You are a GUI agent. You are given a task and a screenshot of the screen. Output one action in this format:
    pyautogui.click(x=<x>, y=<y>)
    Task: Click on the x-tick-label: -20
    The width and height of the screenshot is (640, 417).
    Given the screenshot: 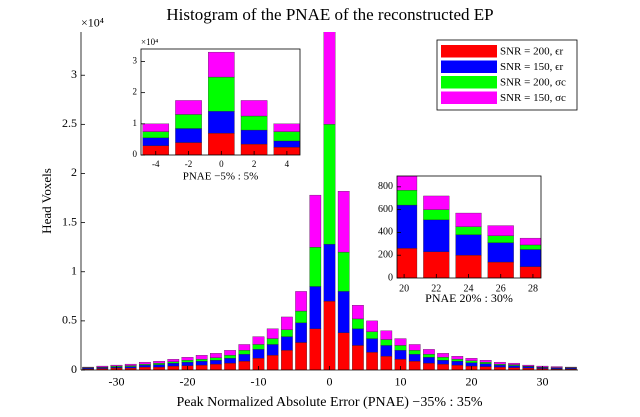 What is the action you would take?
    pyautogui.click(x=188, y=382)
    